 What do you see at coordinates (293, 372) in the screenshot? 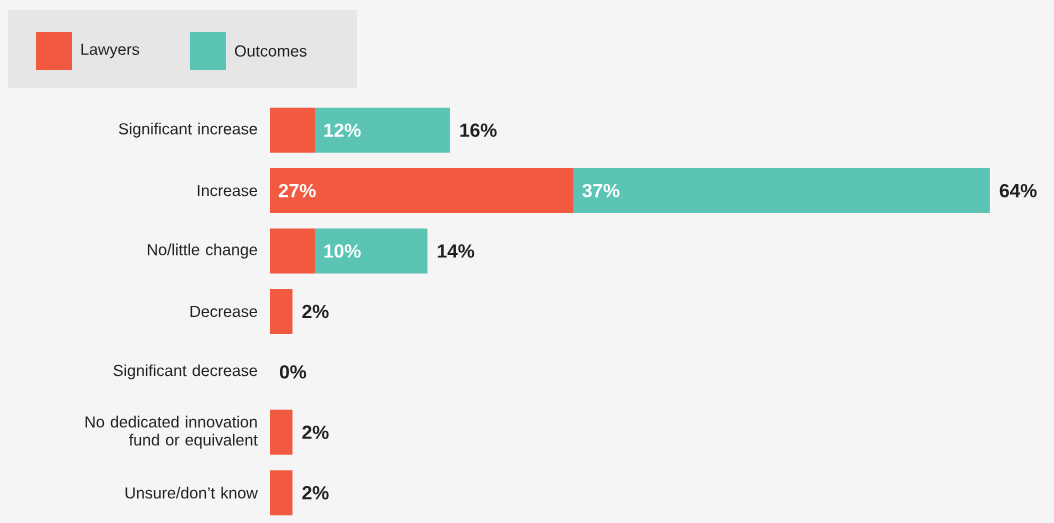
I see `total-label: 0%` at bounding box center [293, 372].